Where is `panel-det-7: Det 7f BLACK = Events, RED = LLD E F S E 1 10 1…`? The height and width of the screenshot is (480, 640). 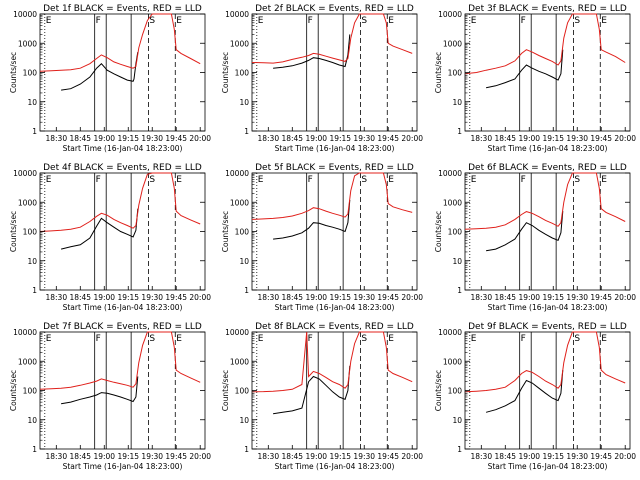 panel-det-7: Det 7f BLACK = Events, RED = LLD E F S E 1 10 1… is located at coordinates (110, 396).